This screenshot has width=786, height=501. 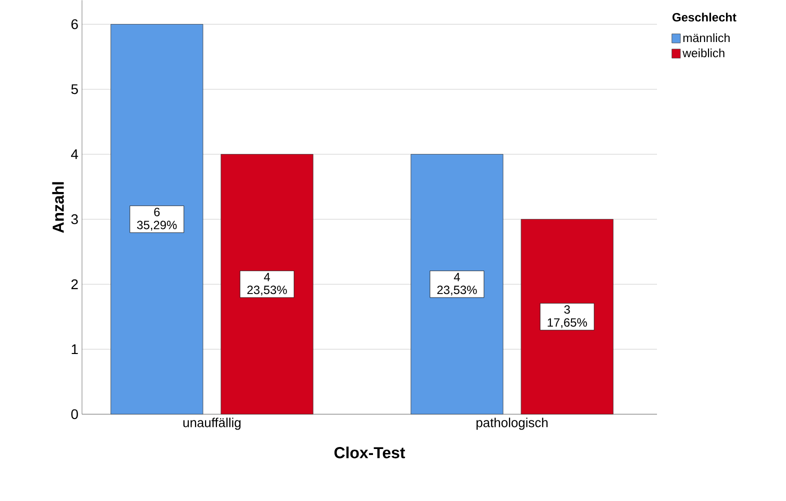 What do you see at coordinates (58, 207) in the screenshot?
I see `y-axis-title: Anzahl` at bounding box center [58, 207].